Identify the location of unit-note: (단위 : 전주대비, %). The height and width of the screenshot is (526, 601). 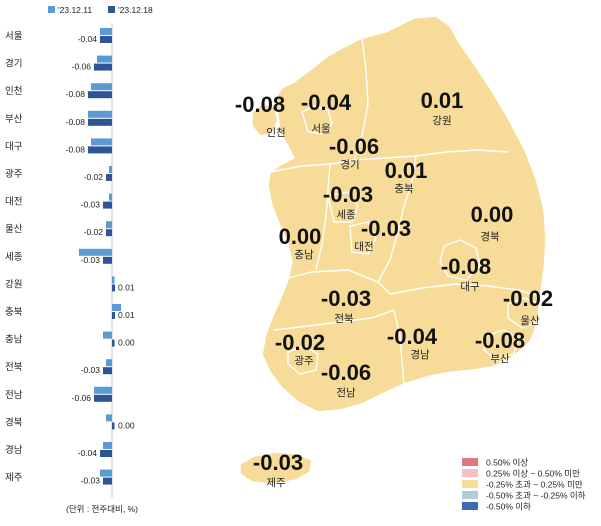
(102, 509).